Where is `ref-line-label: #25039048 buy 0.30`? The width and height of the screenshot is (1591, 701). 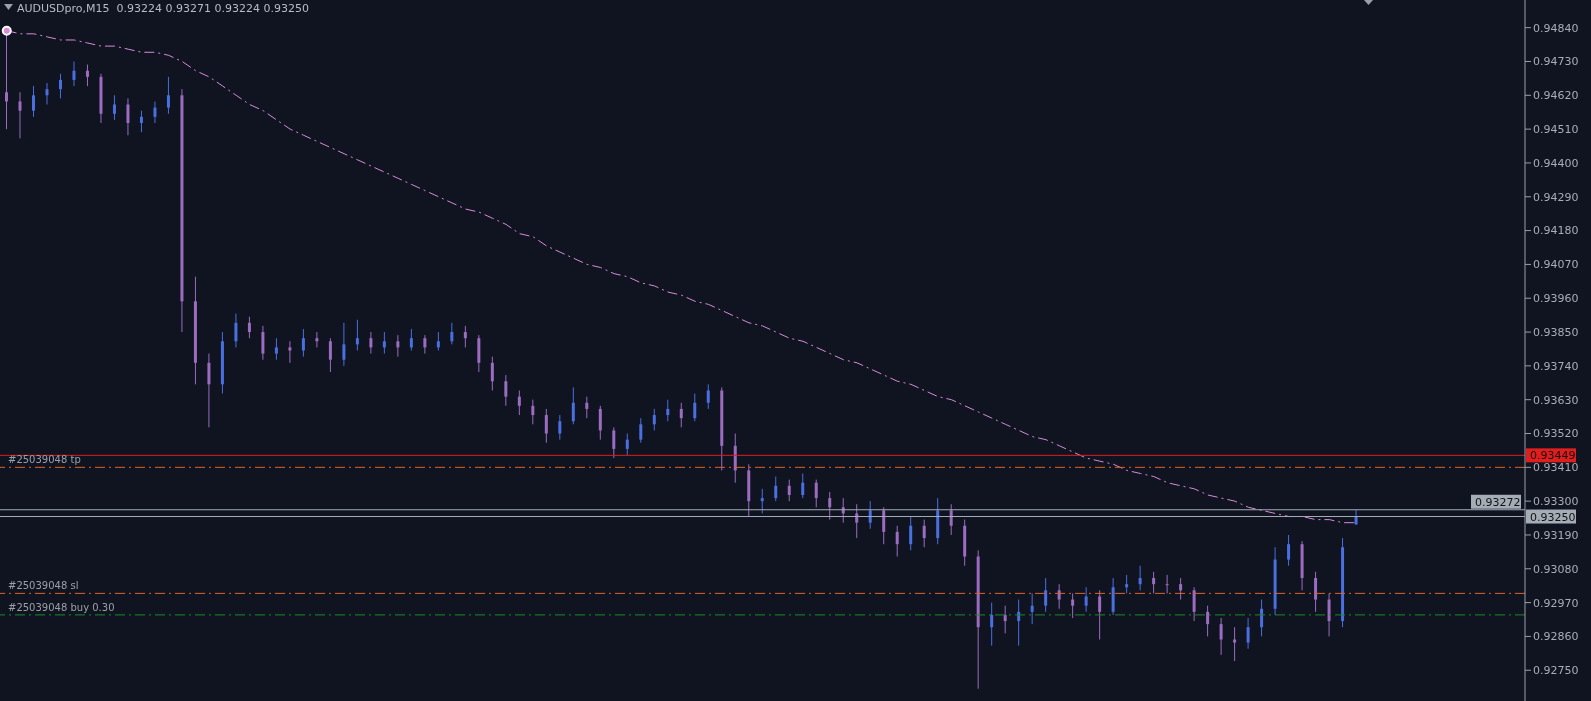 ref-line-label: #25039048 buy 0.30 is located at coordinates (61, 607).